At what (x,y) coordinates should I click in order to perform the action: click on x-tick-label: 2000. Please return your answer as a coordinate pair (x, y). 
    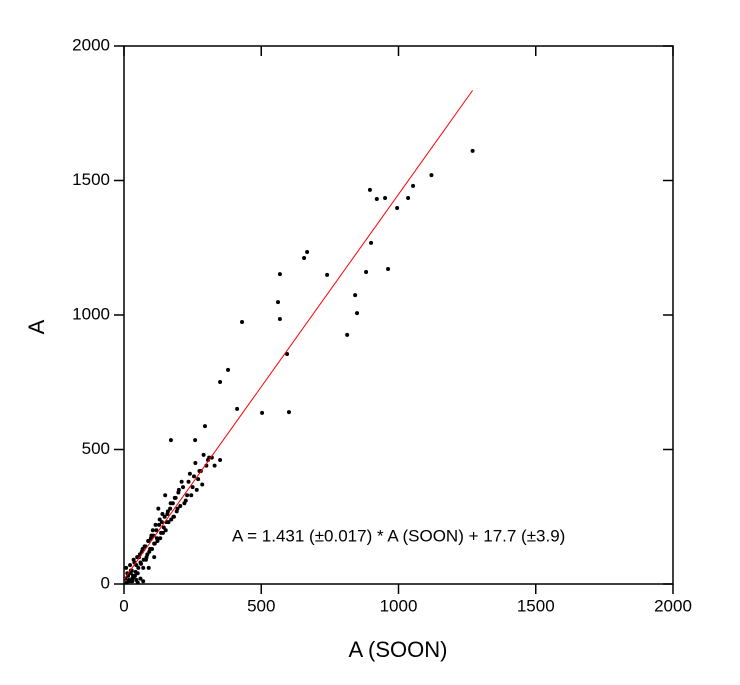
    Looking at the image, I should click on (673, 605).